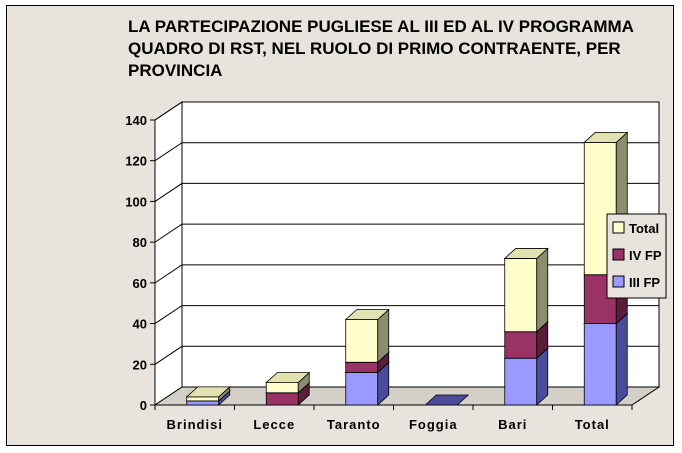  Describe the element at coordinates (407, 396) in the screenshot. I see `floor` at that location.